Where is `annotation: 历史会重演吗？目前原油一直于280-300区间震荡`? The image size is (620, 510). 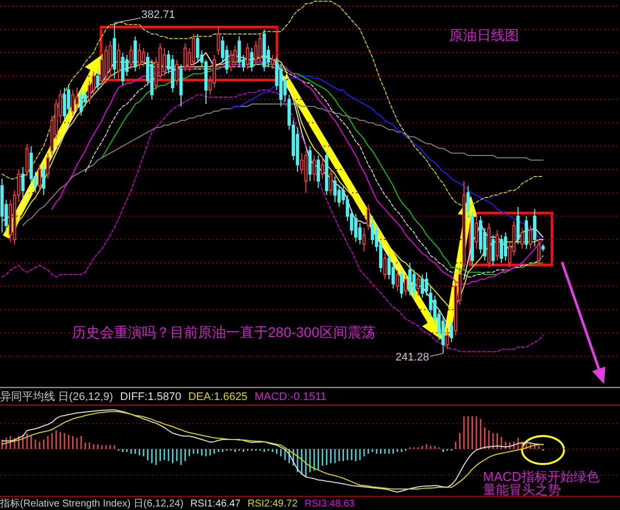
annotation: 历史会重演吗？目前原油一直于280-300区间震荡 is located at coordinates (224, 332).